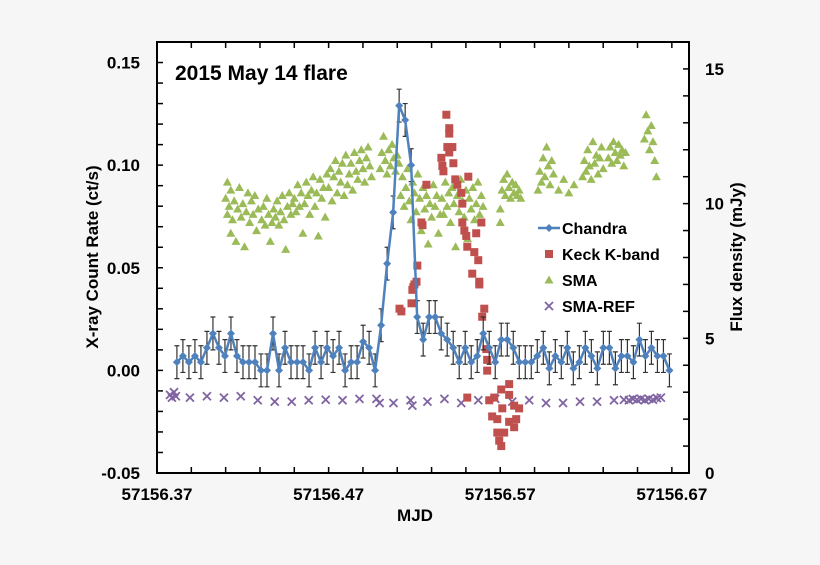 The width and height of the screenshot is (820, 565). I want to click on y-right-tick-label: 15, so click(714, 69).